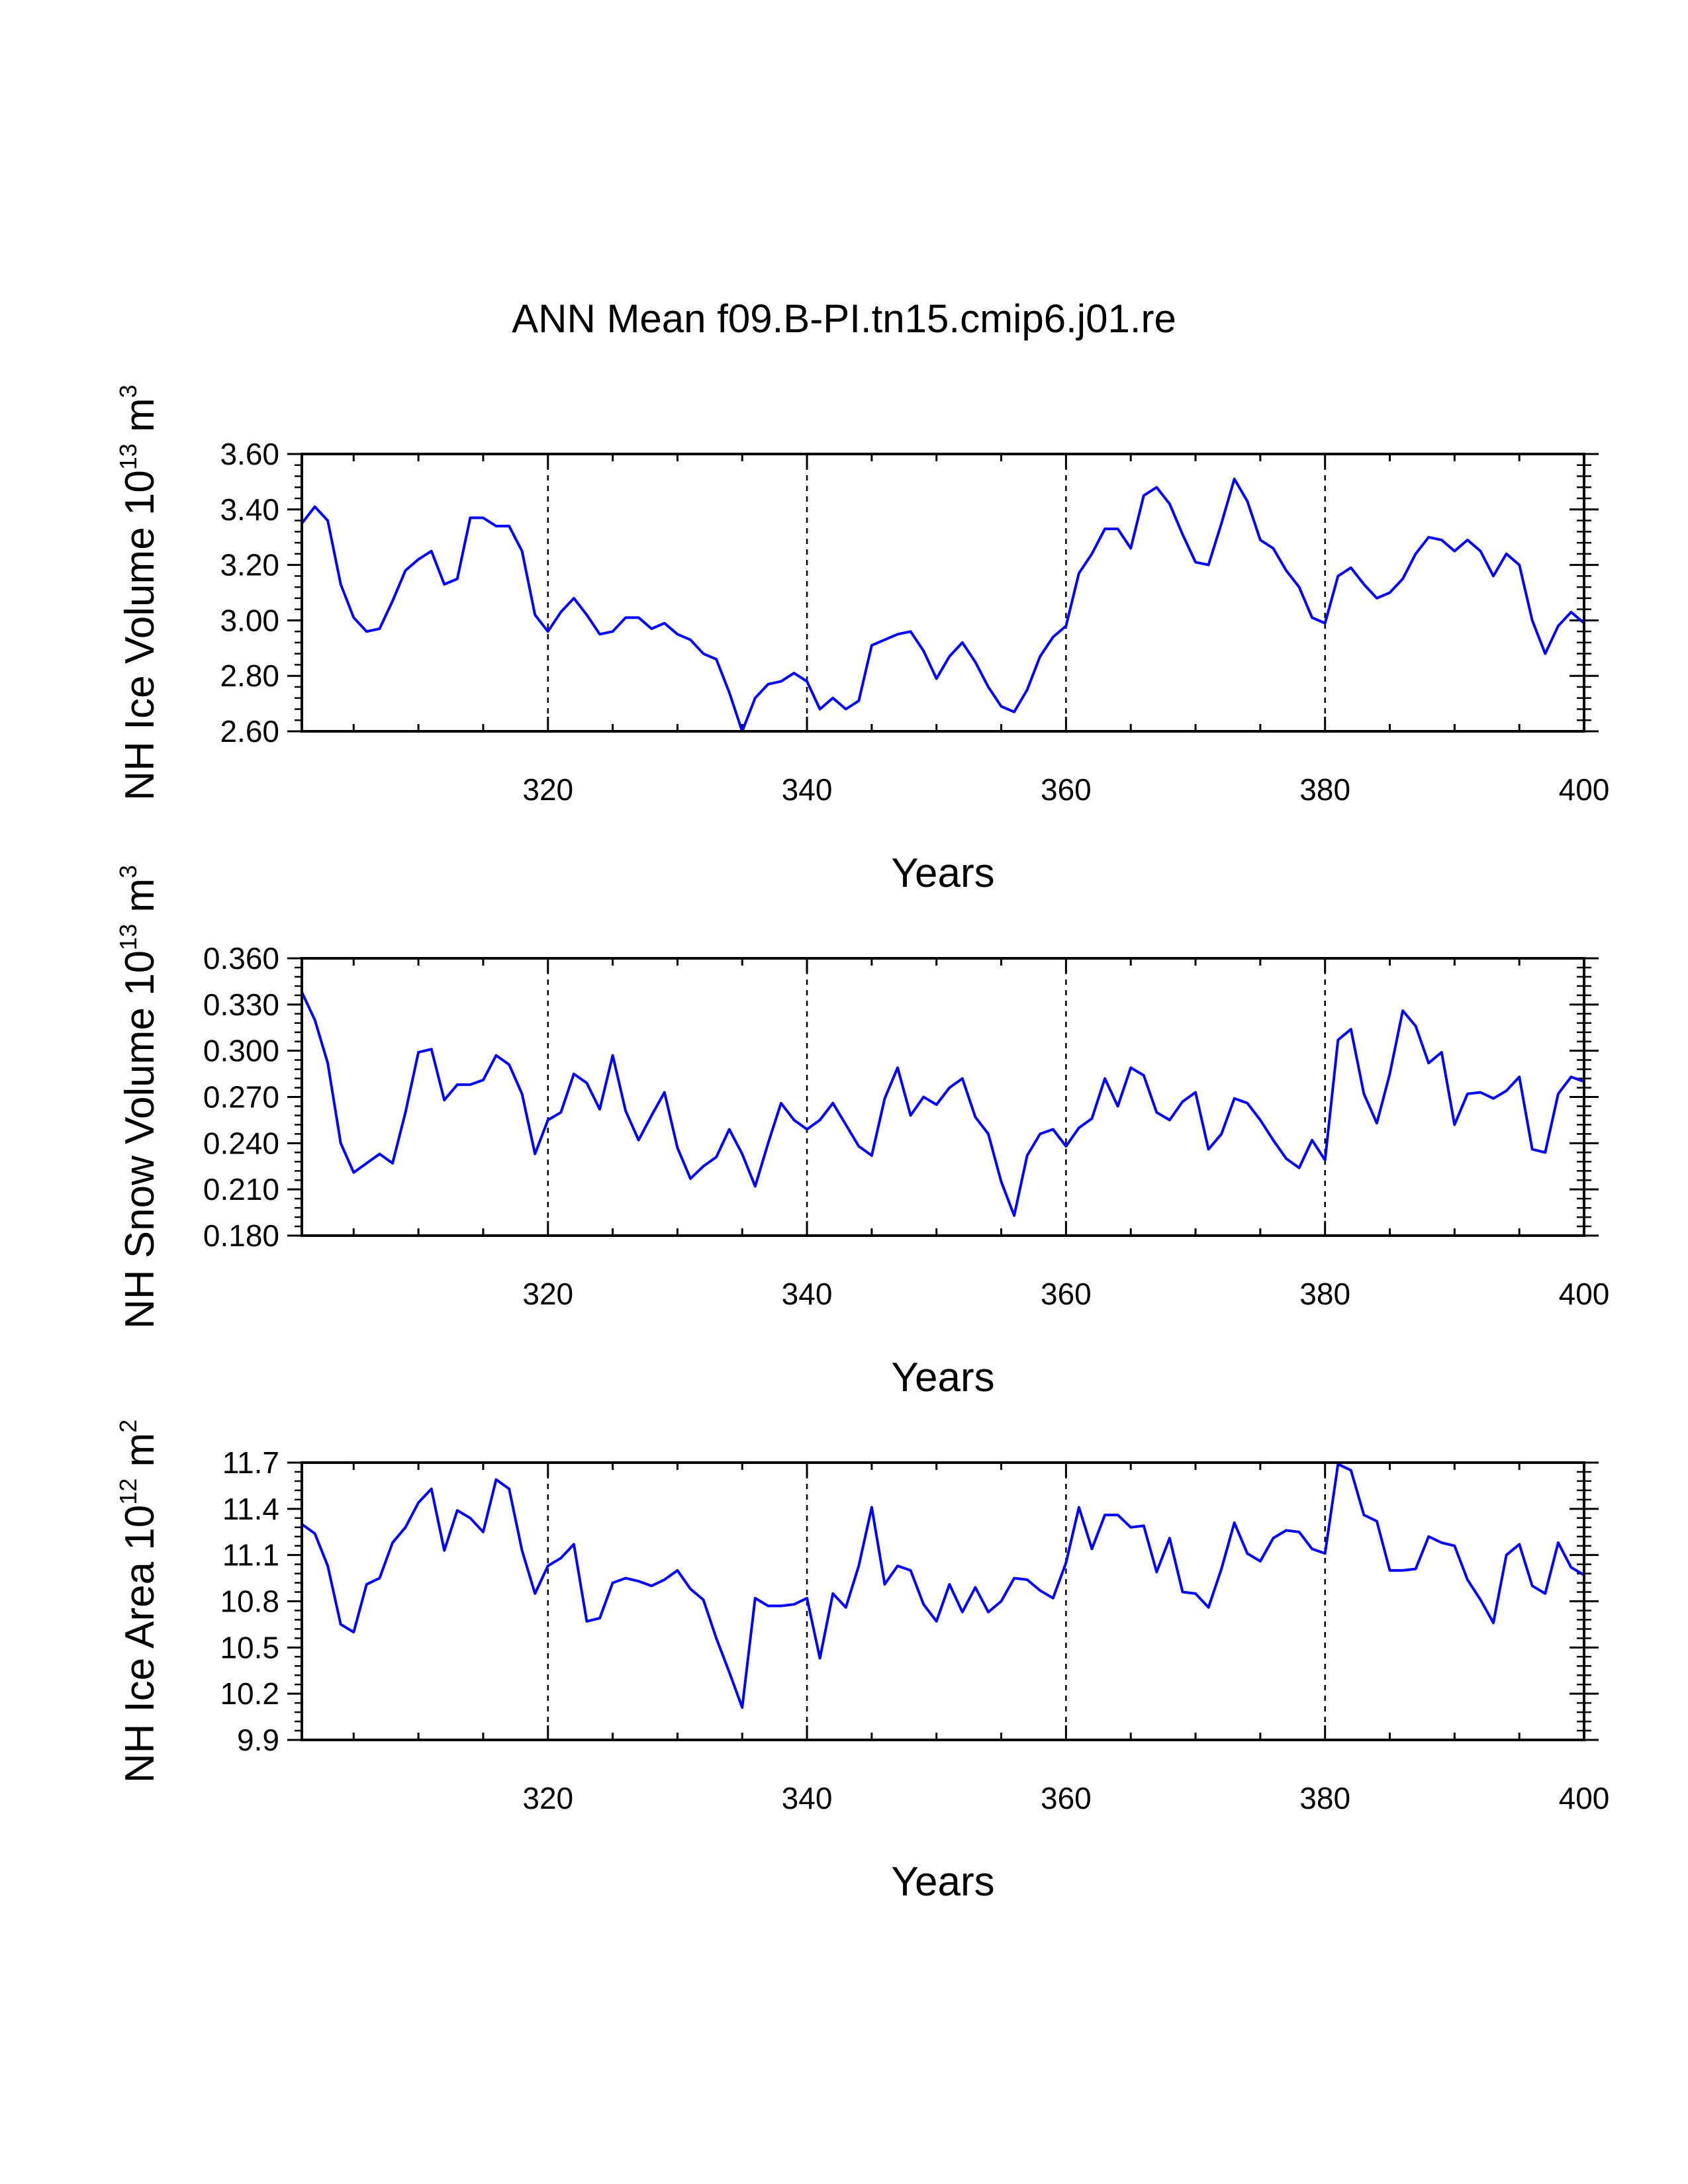 This screenshot has height=2184, width=1688. Describe the element at coordinates (249, 509) in the screenshot. I see `y-tick-label: 3.40` at that location.